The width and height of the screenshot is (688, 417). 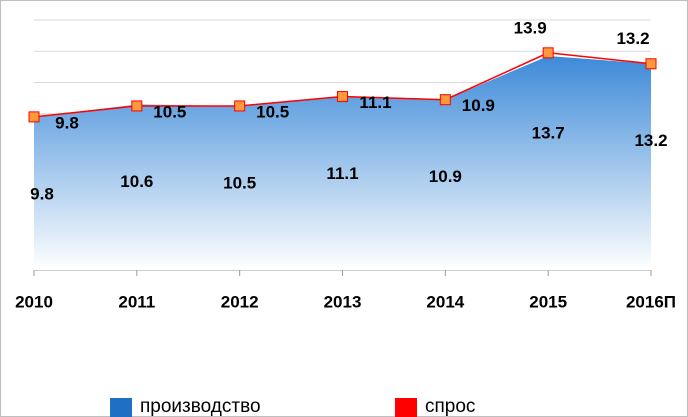 I want to click on legend-label: спрос, so click(x=450, y=406).